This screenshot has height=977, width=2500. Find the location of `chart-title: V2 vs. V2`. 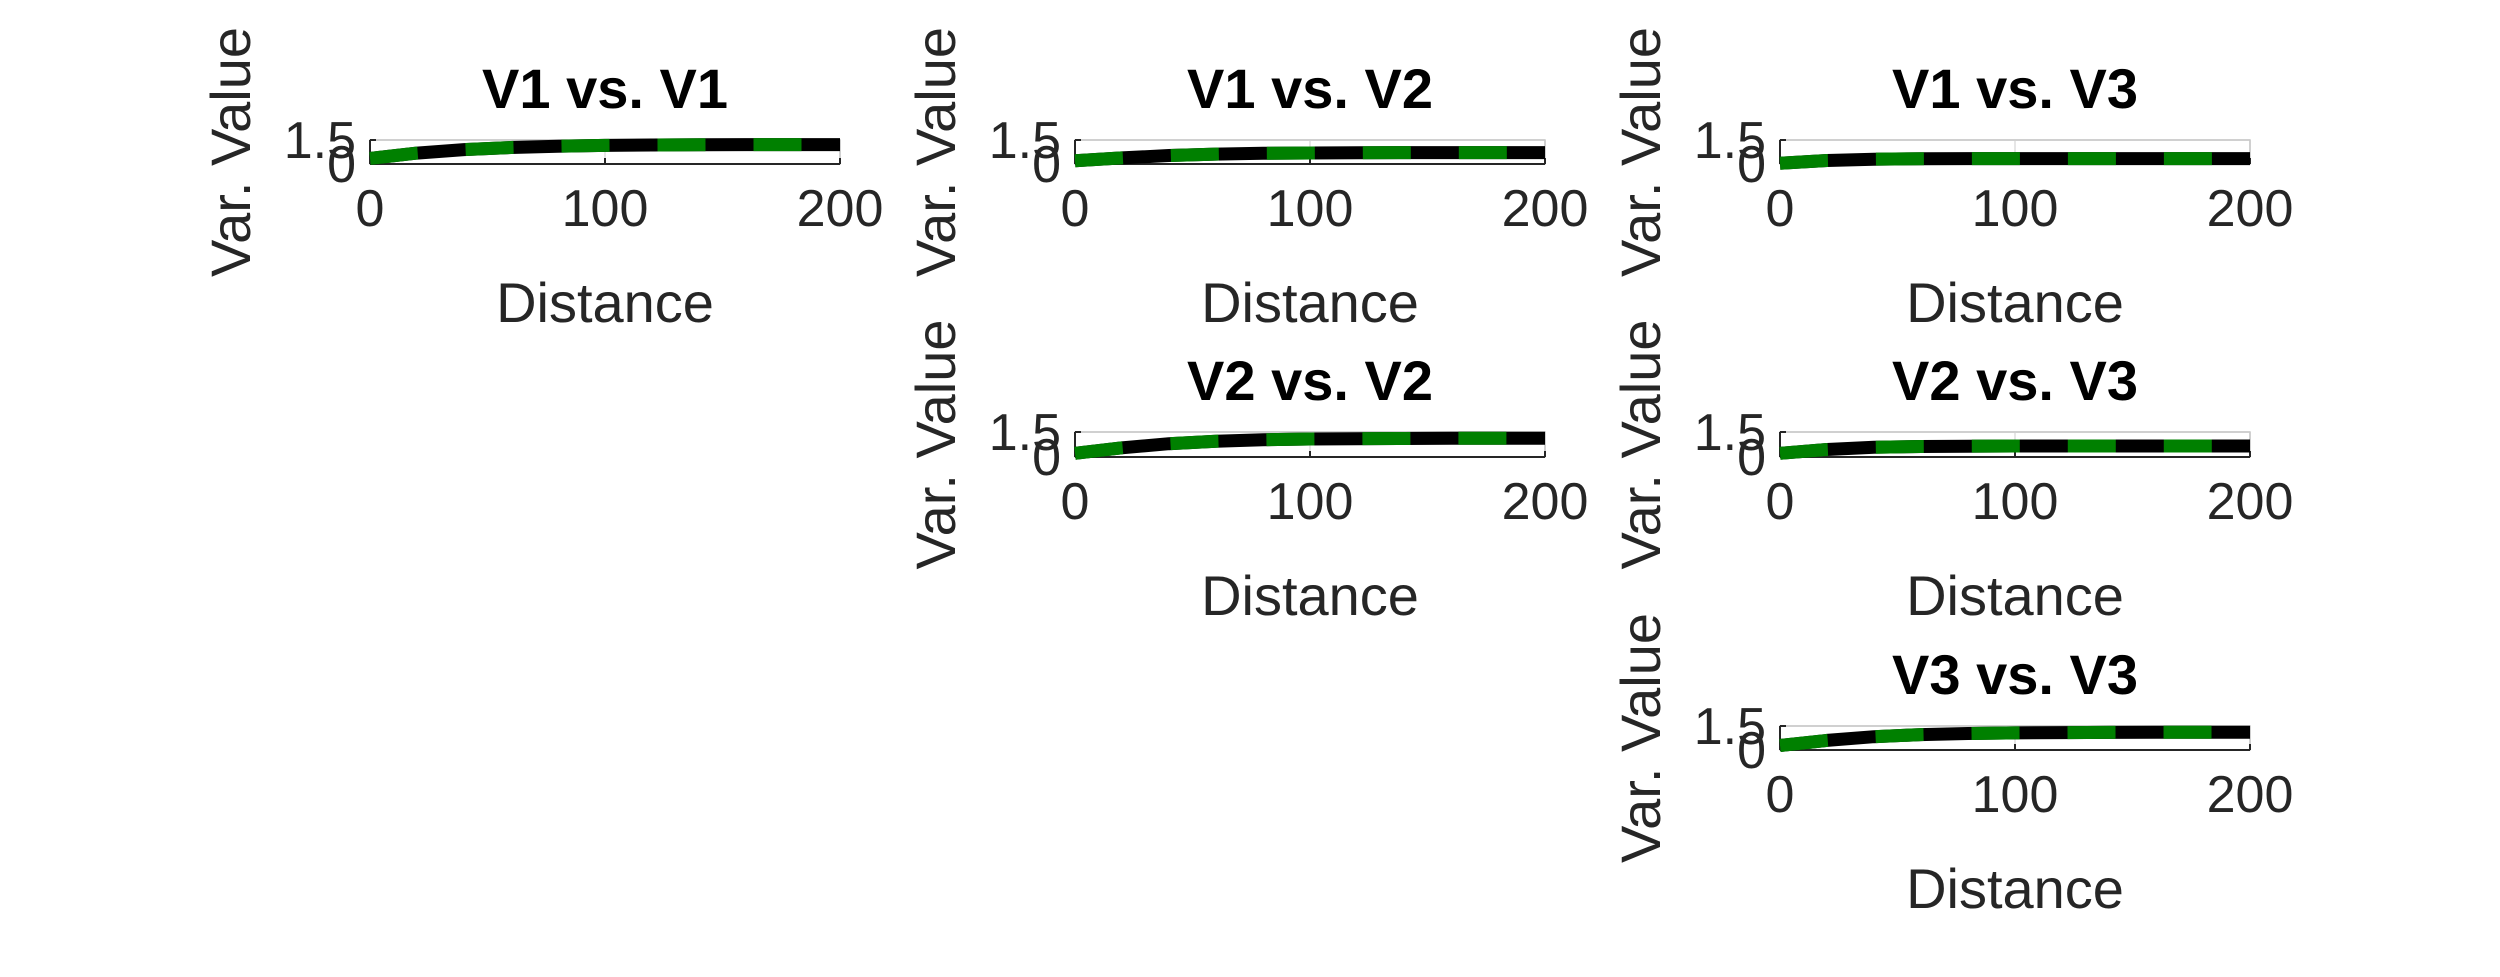

chart-title: V2 vs. V2 is located at coordinates (1310, 380).